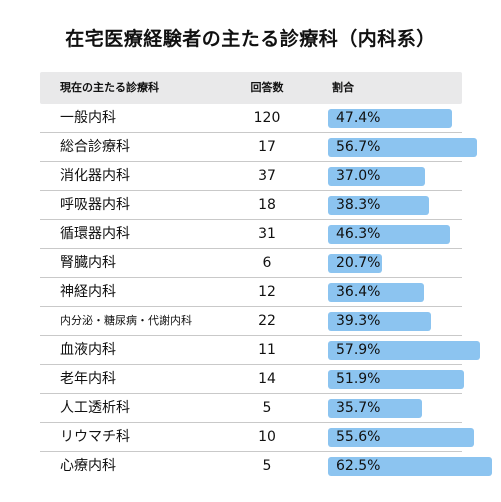  I want to click on count-value: 120, so click(267, 118).